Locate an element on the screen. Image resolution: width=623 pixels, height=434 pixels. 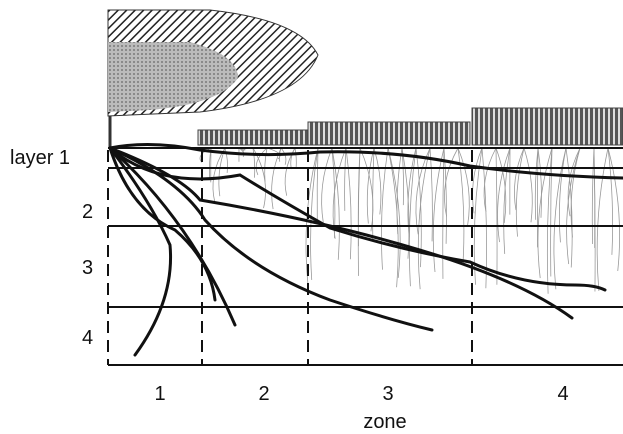
layer-label: 2 is located at coordinates (87, 212).